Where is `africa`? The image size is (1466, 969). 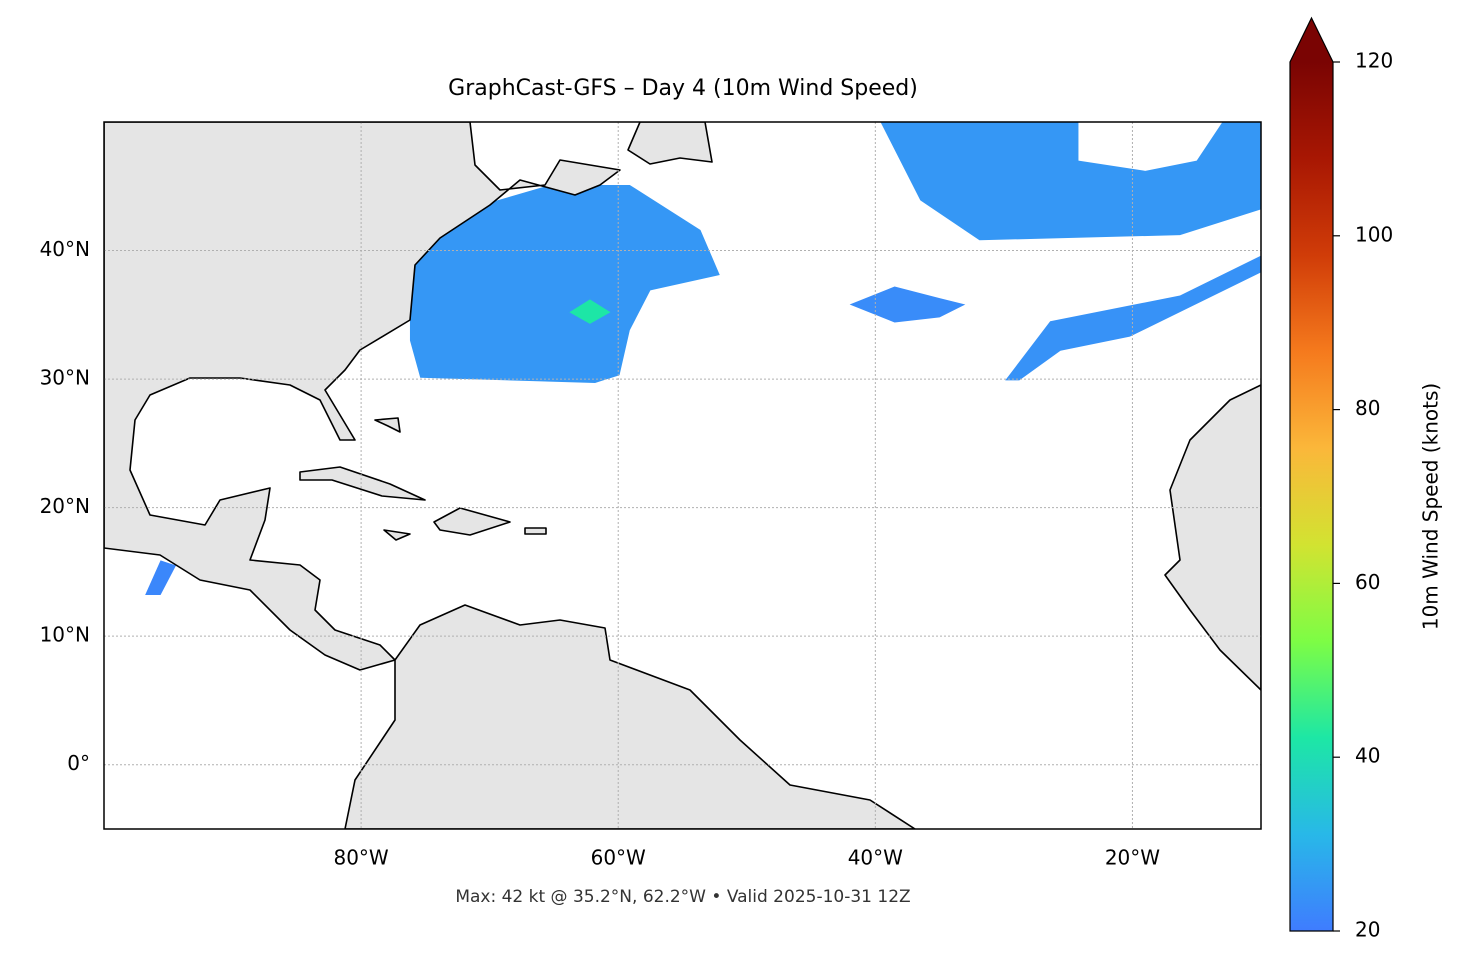 africa is located at coordinates (1212, 537).